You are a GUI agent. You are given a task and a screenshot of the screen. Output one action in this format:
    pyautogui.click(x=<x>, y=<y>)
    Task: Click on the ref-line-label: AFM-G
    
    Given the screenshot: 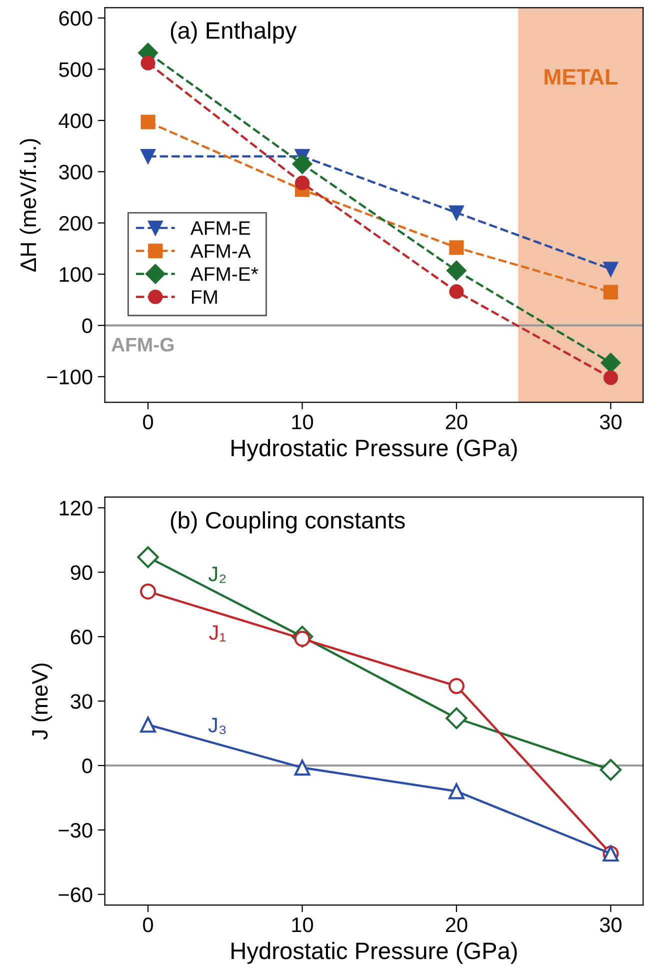 What is the action you would take?
    pyautogui.click(x=142, y=345)
    